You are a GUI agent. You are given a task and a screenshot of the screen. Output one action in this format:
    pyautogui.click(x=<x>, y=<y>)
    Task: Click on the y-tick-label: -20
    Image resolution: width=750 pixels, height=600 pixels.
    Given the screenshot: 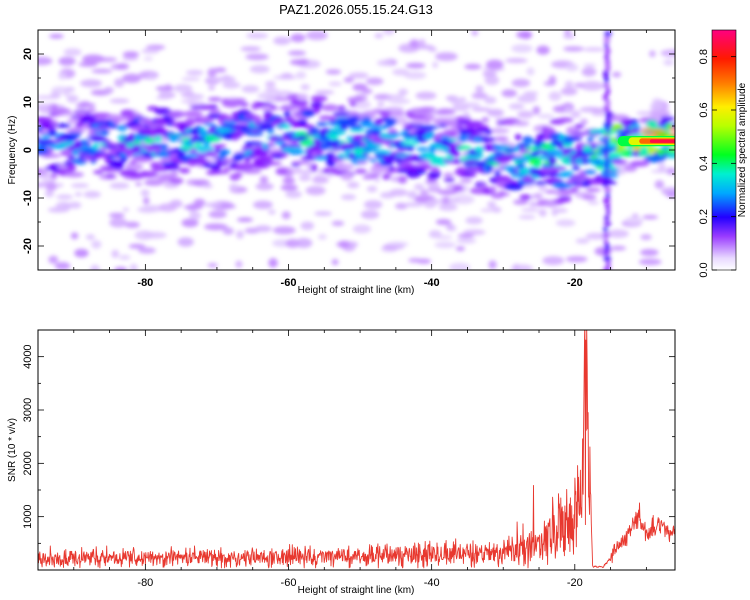 What is the action you would take?
    pyautogui.click(x=28, y=246)
    